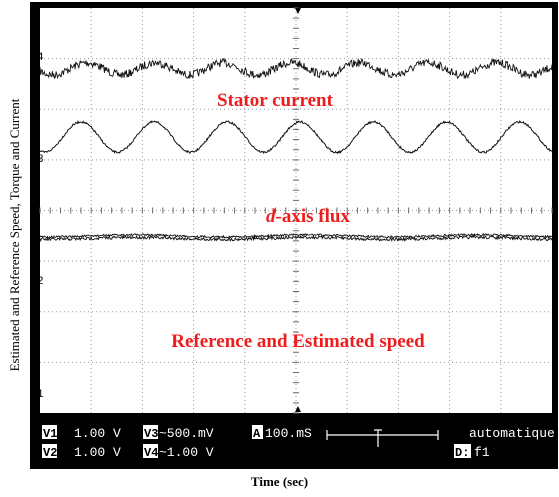  I want to click on trigger-marker-bottom, so click(298, 409).